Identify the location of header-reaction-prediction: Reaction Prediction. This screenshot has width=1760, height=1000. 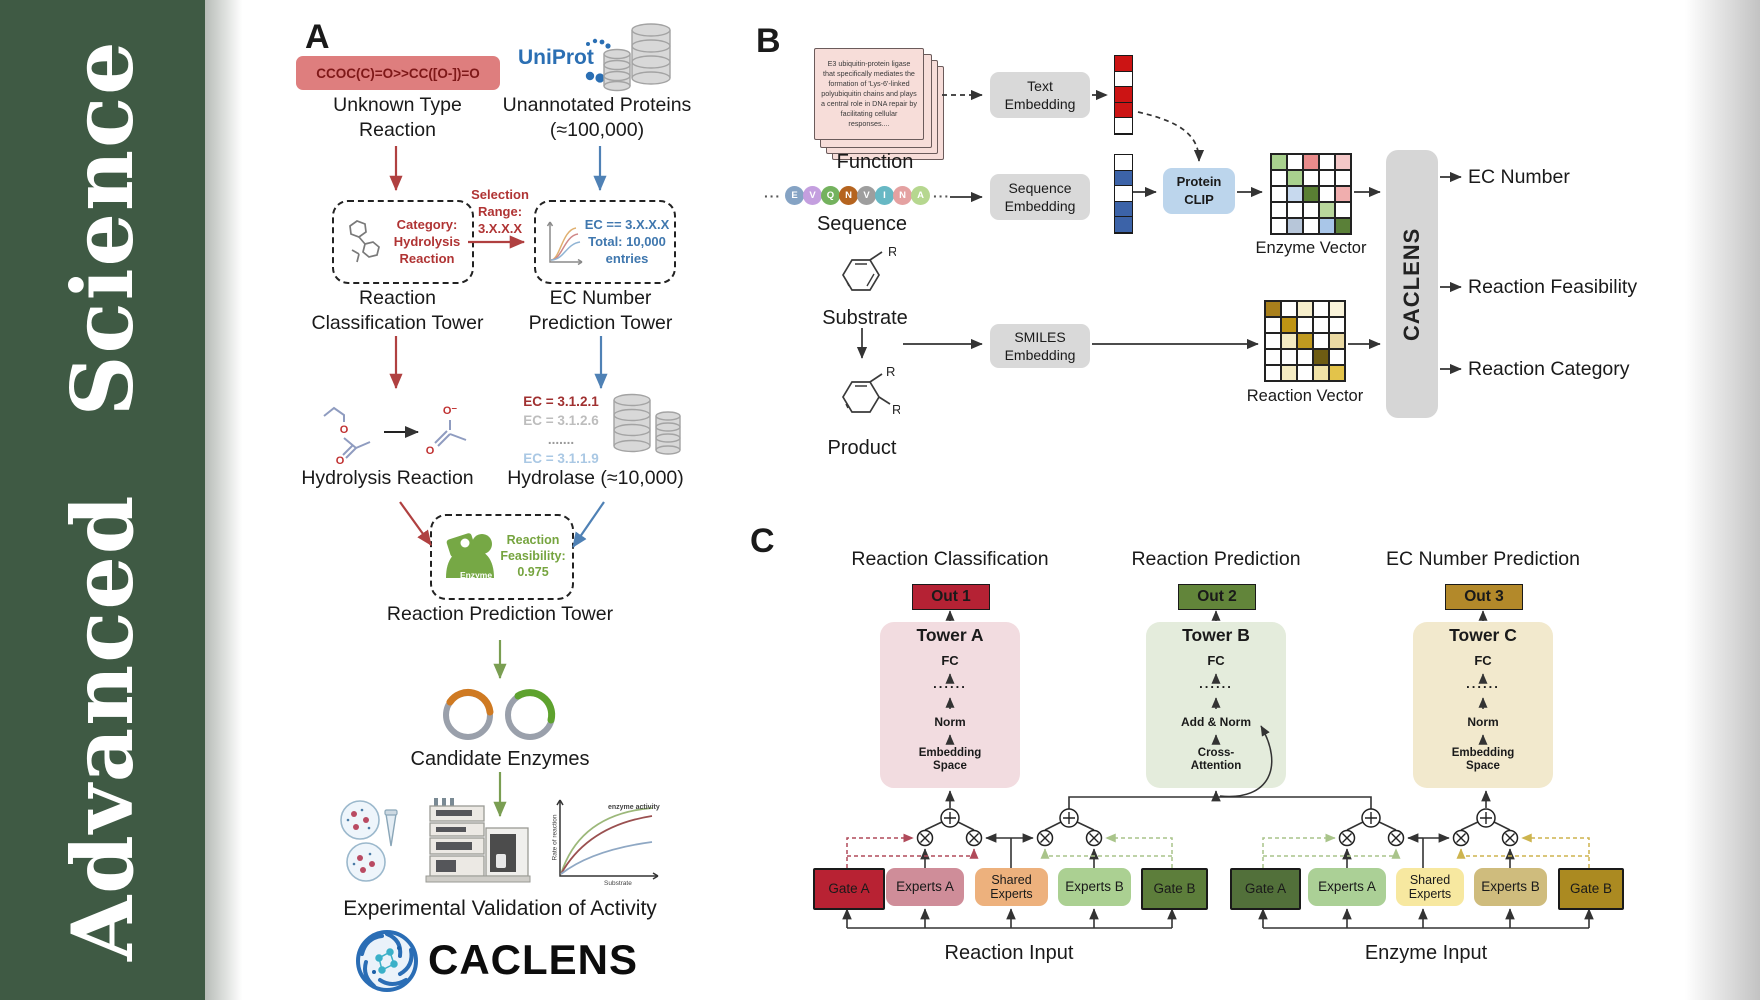
(1216, 559).